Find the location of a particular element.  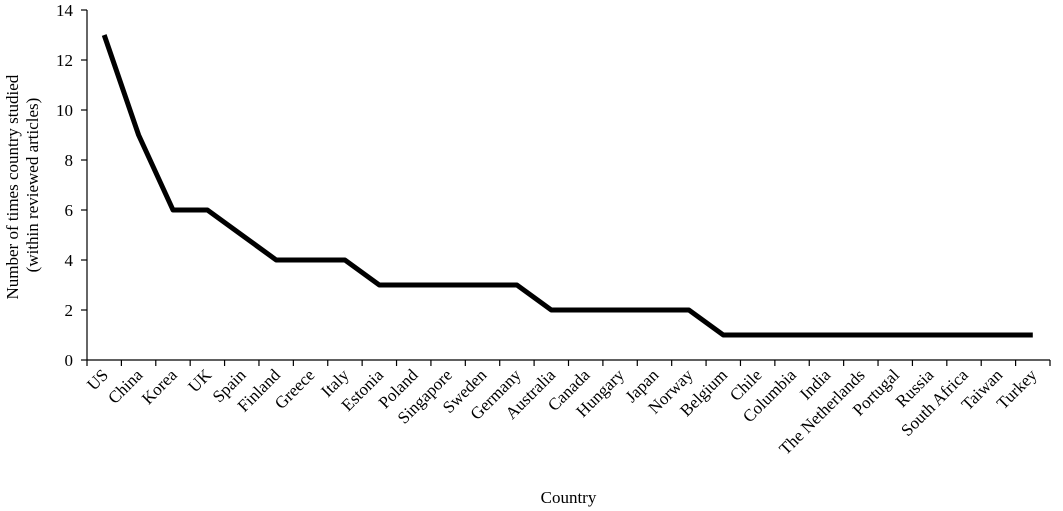

x-tick-label: Korea is located at coordinates (159, 386).